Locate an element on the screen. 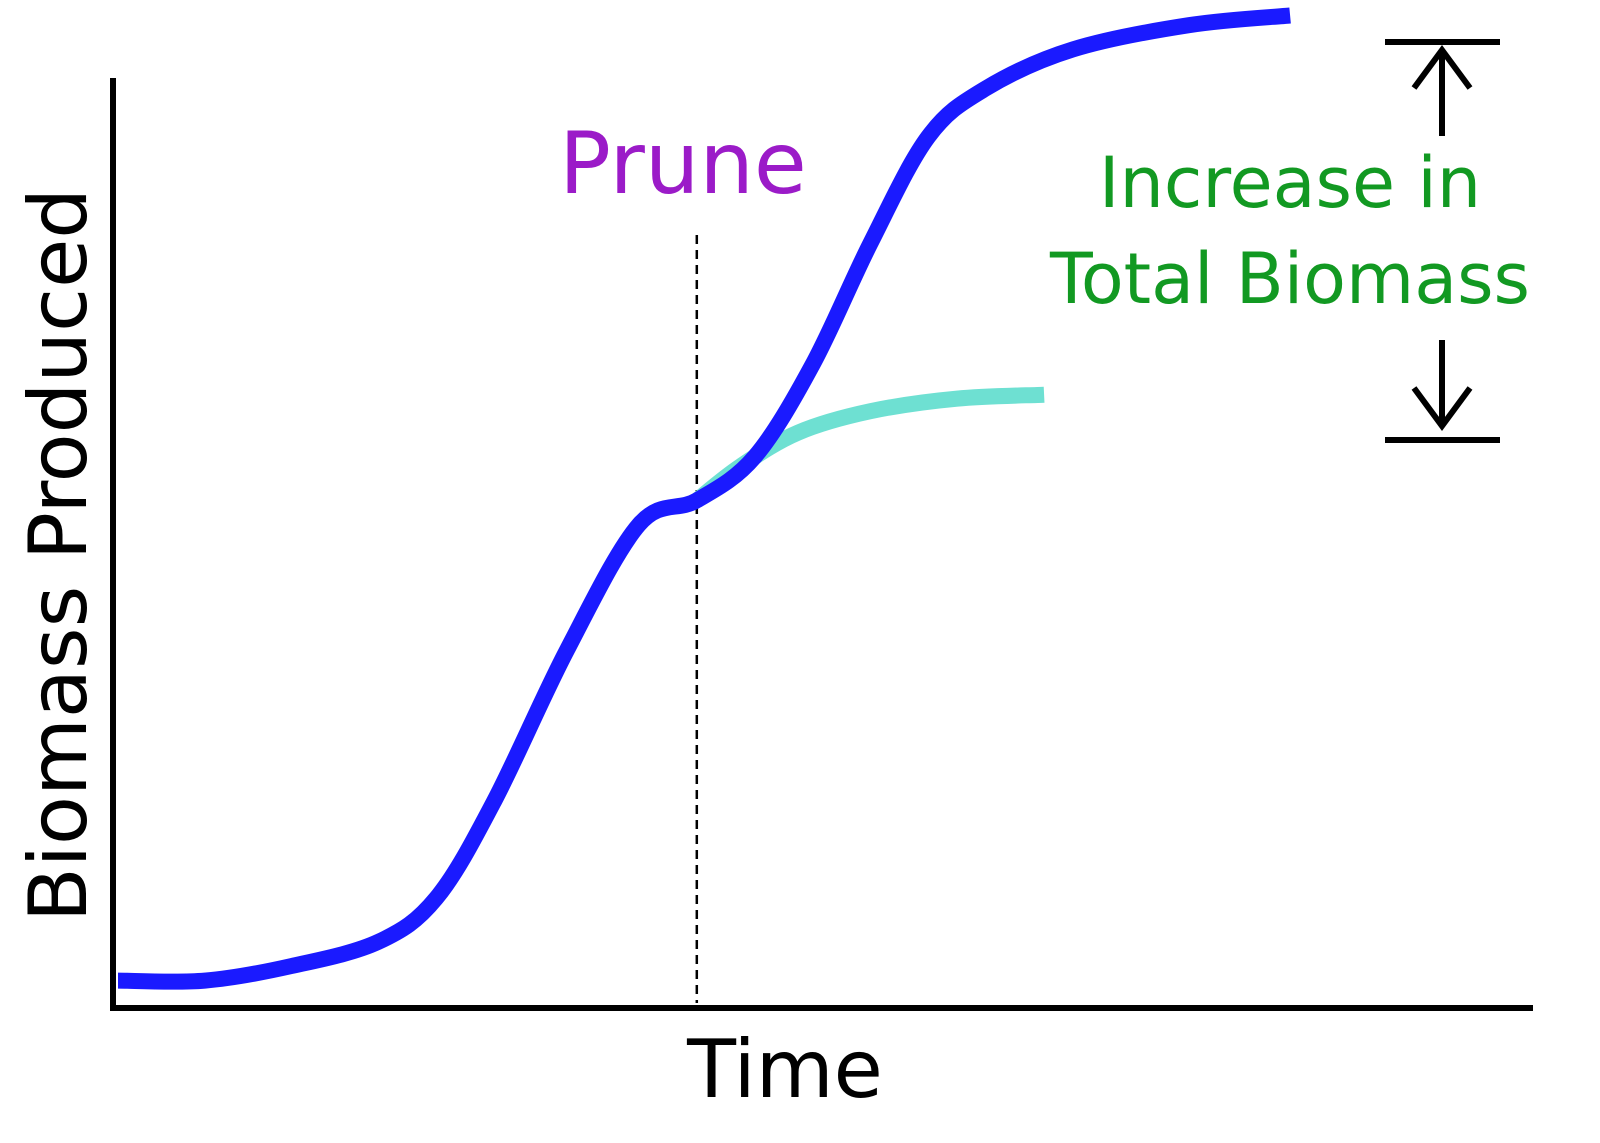 This screenshot has width=1600, height=1143. increase-marker is located at coordinates (1442, 241).